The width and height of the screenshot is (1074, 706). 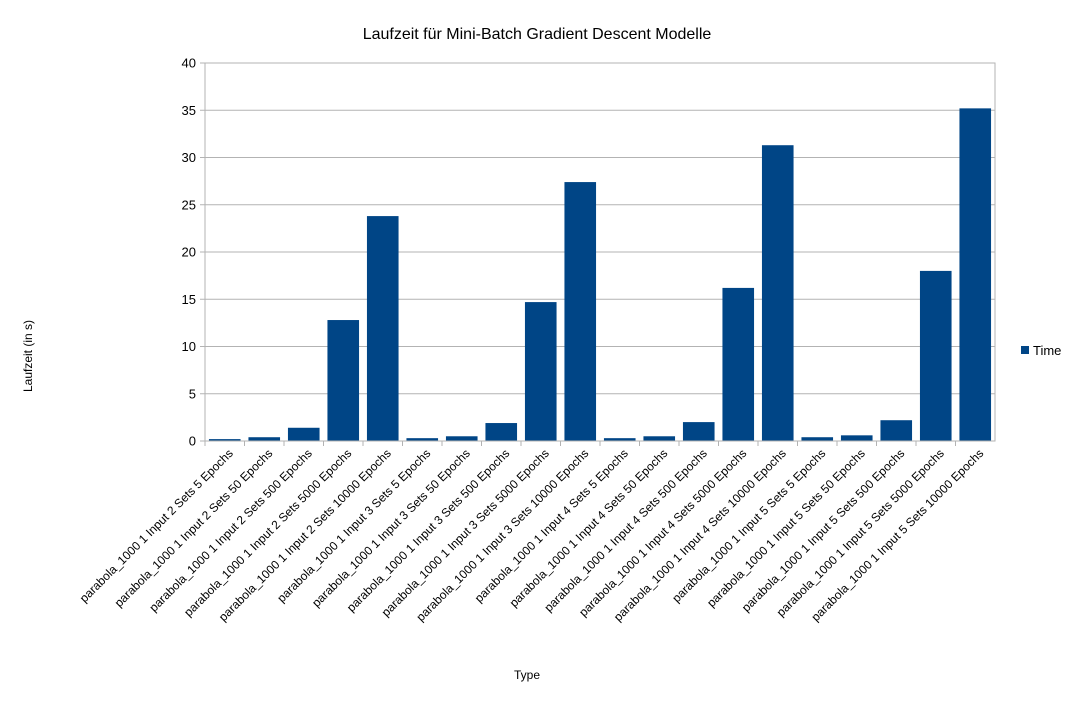 What do you see at coordinates (189, 110) in the screenshot?
I see `y-tick-label: 35` at bounding box center [189, 110].